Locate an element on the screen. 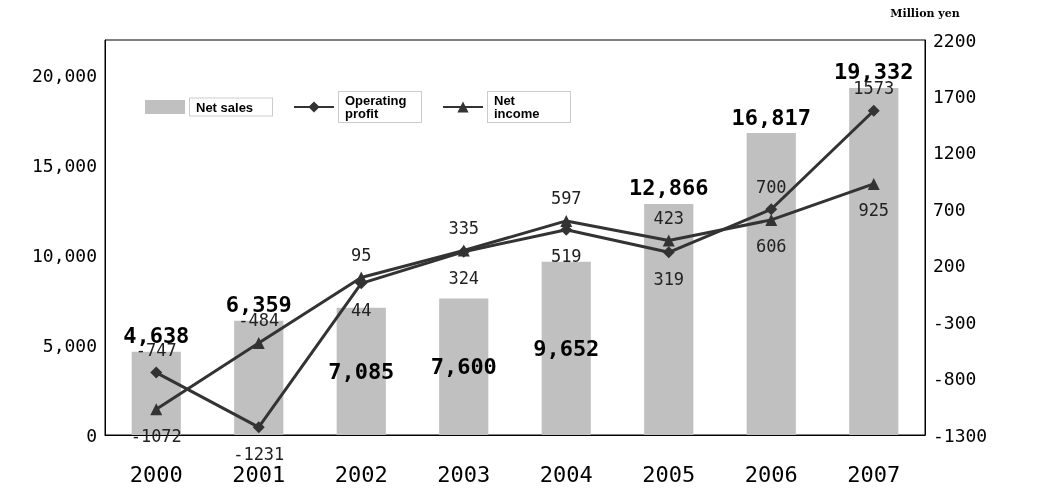 Image resolution: width=1045 pixels, height=492 pixels. legend-label: Net income is located at coordinates (517, 107).